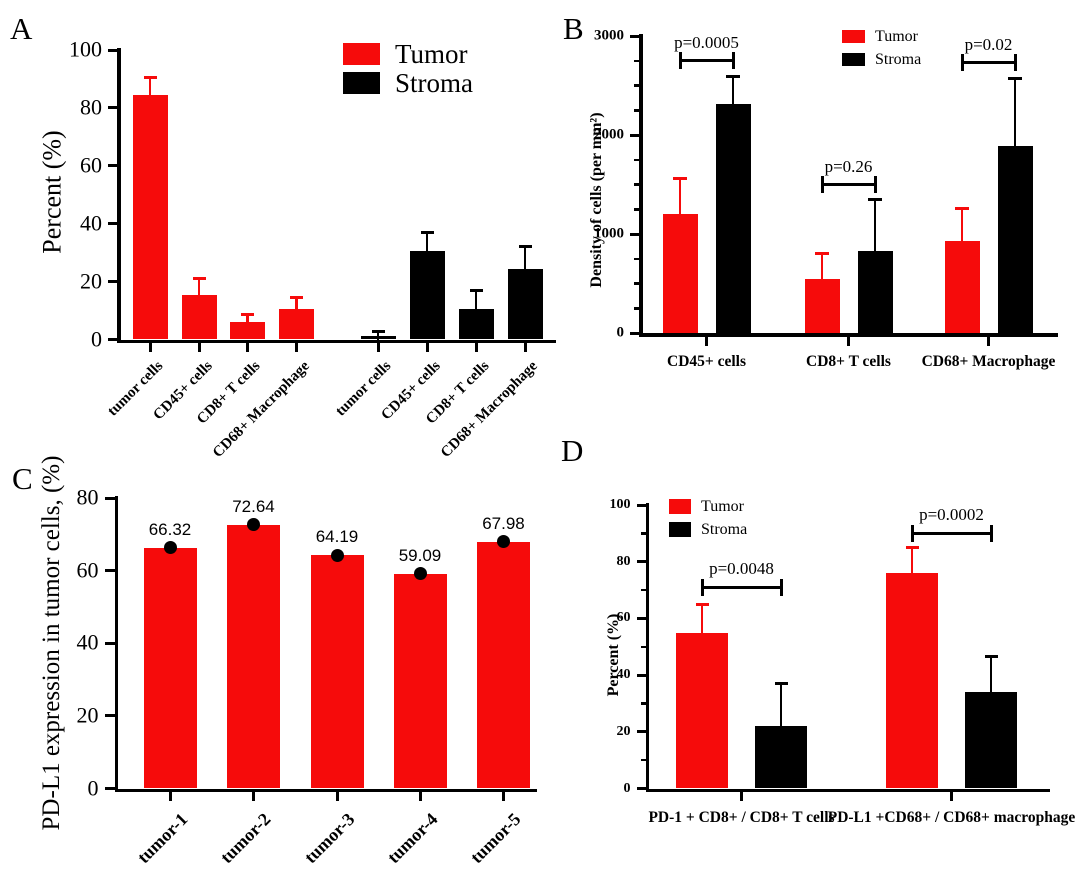 The width and height of the screenshot is (1080, 878). Describe the element at coordinates (22, 478) in the screenshot. I see `panel-letter: C` at that location.